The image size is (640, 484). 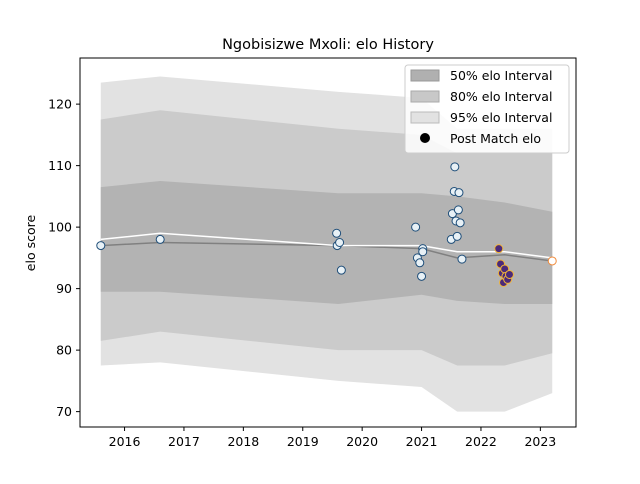 What do you see at coordinates (422, 441) in the screenshot?
I see `x-tick-label-2021: 2021` at bounding box center [422, 441].